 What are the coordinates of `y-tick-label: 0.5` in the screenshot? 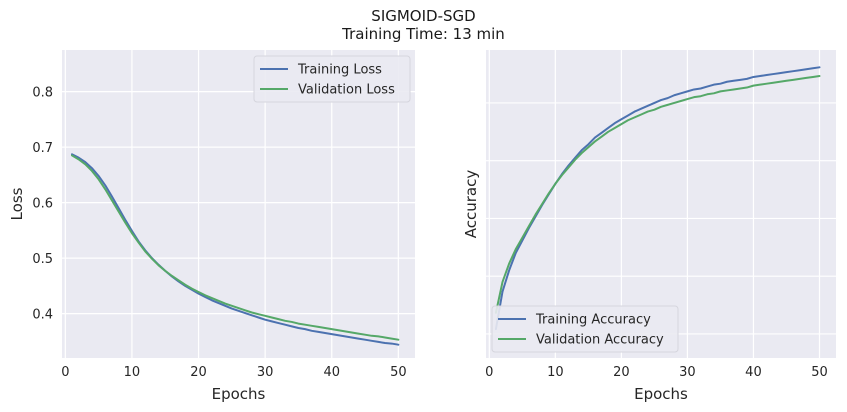 It's located at (42, 259).